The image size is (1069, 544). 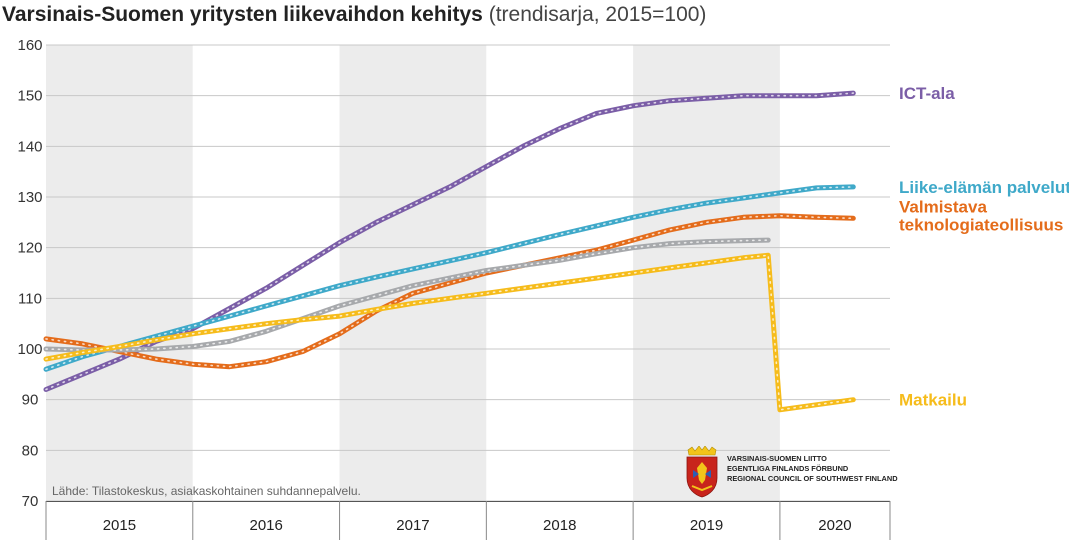 What do you see at coordinates (702, 472) in the screenshot?
I see `coat-of-arms-icon` at bounding box center [702, 472].